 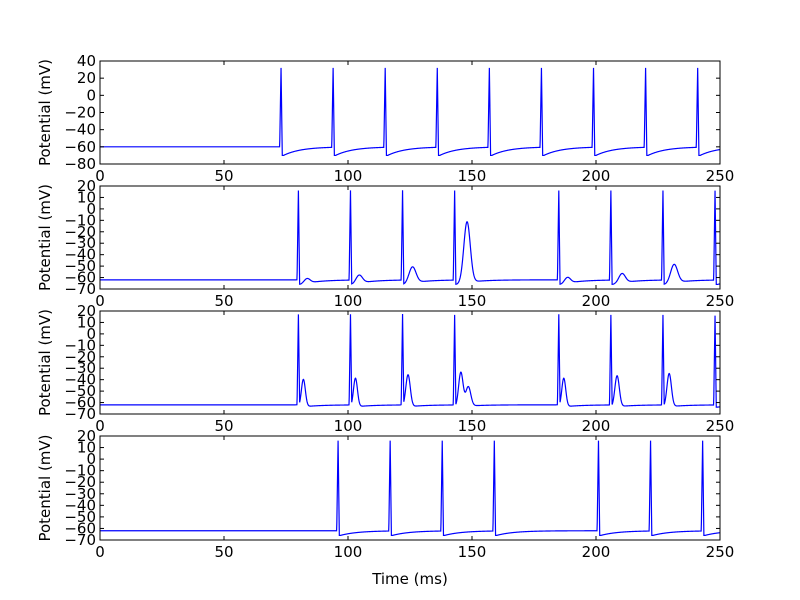 I want to click on y-tick-label: 40, so click(x=86, y=61).